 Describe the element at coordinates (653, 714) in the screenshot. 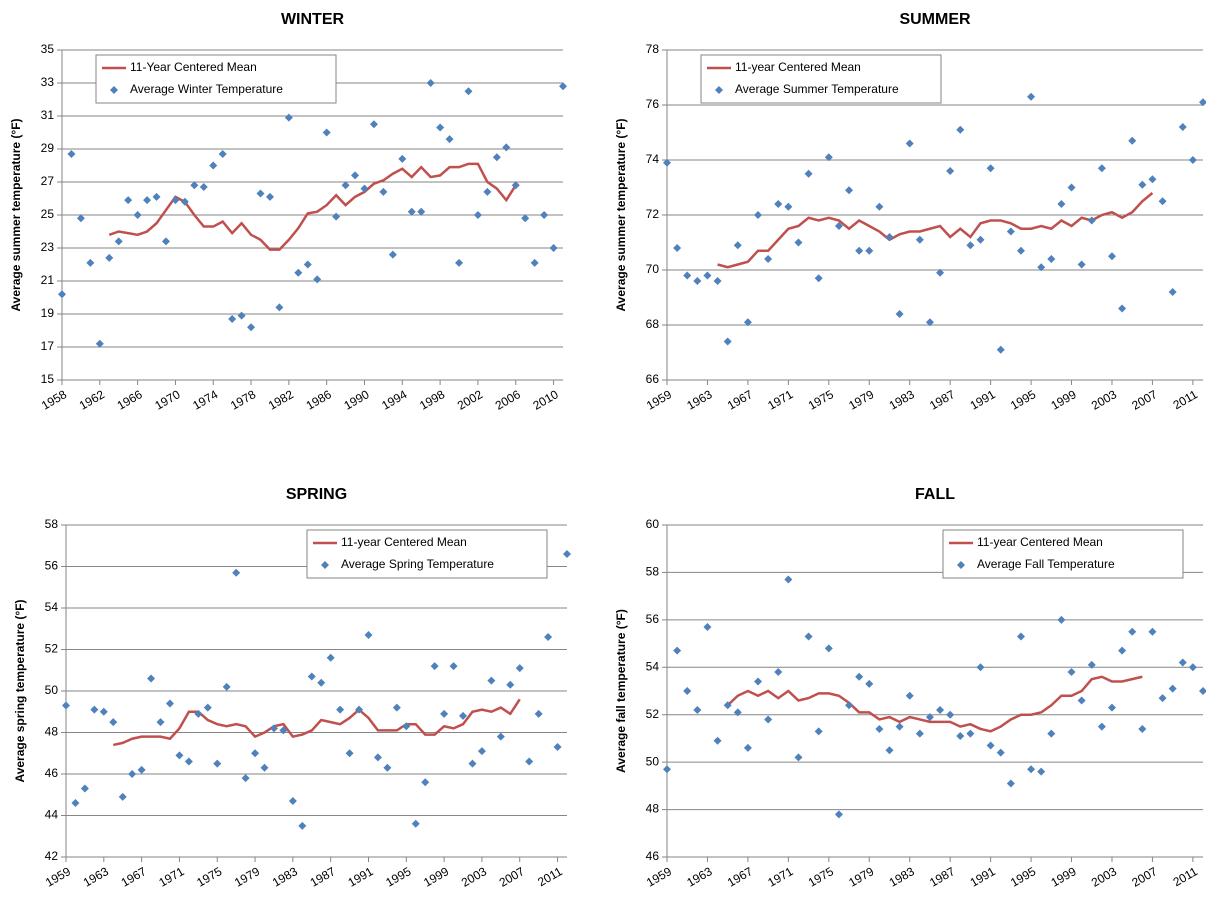

I see `y-tick-label: 52` at that location.